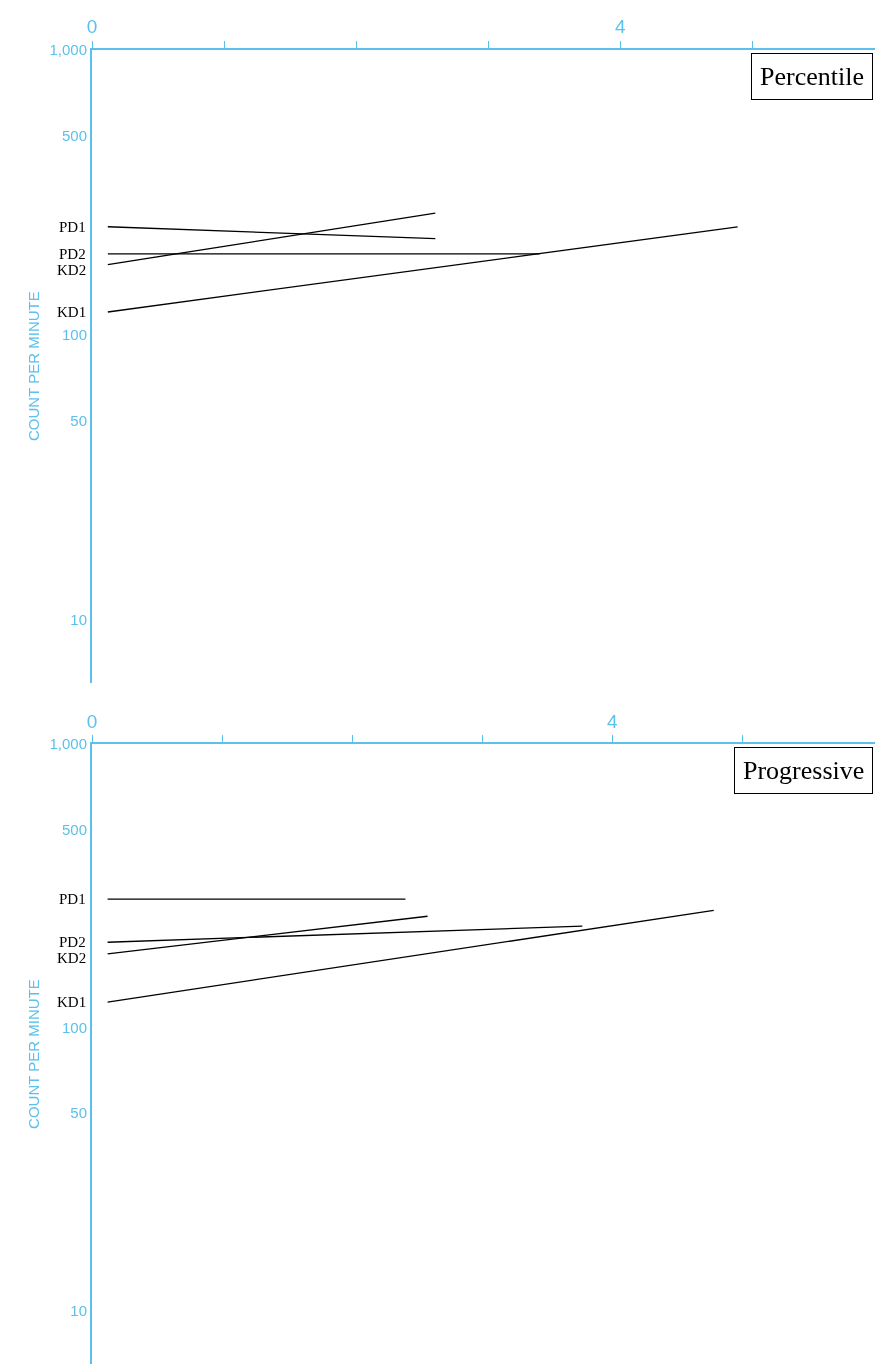 The height and width of the screenshot is (1364, 875). Describe the element at coordinates (804, 770) in the screenshot. I see `annotation: Progressive` at that location.